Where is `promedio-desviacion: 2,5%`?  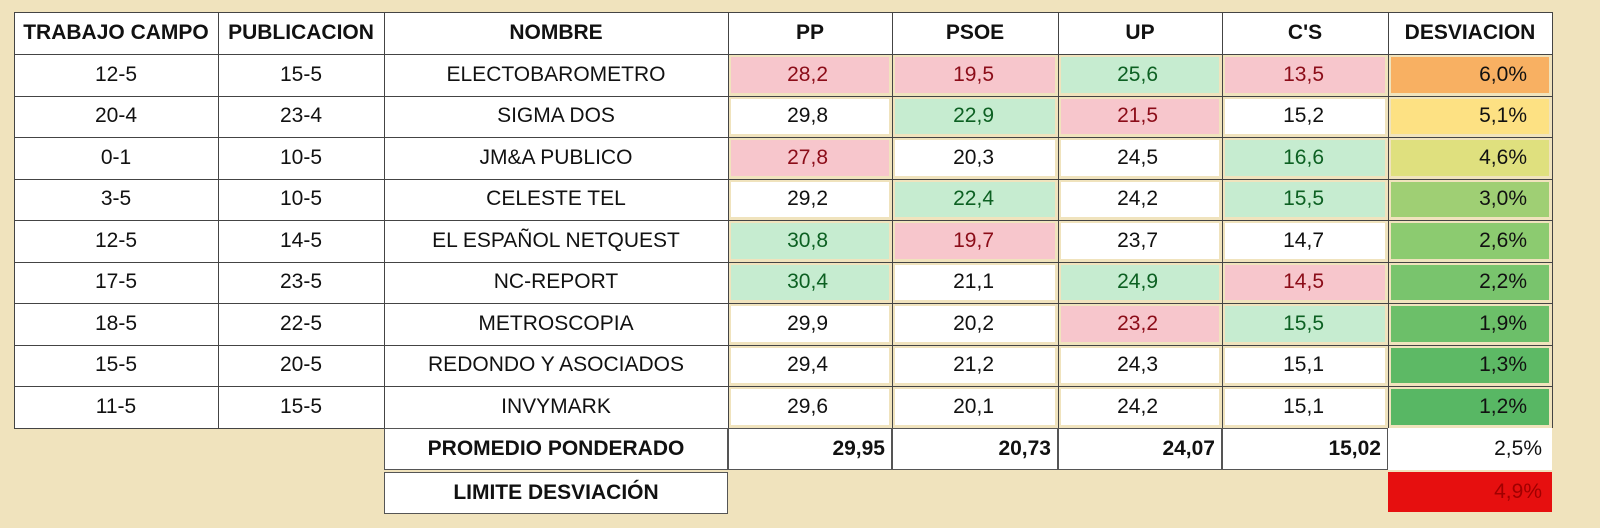
promedio-desviacion: 2,5% is located at coordinates (1470, 448).